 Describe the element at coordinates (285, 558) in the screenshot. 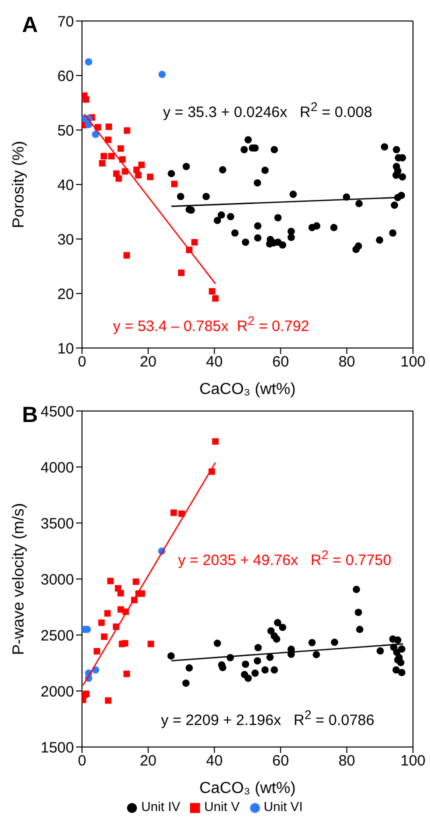

I see `annotation: y = 2035 + 49.76x R$^{2}$ = 0.7750` at that location.